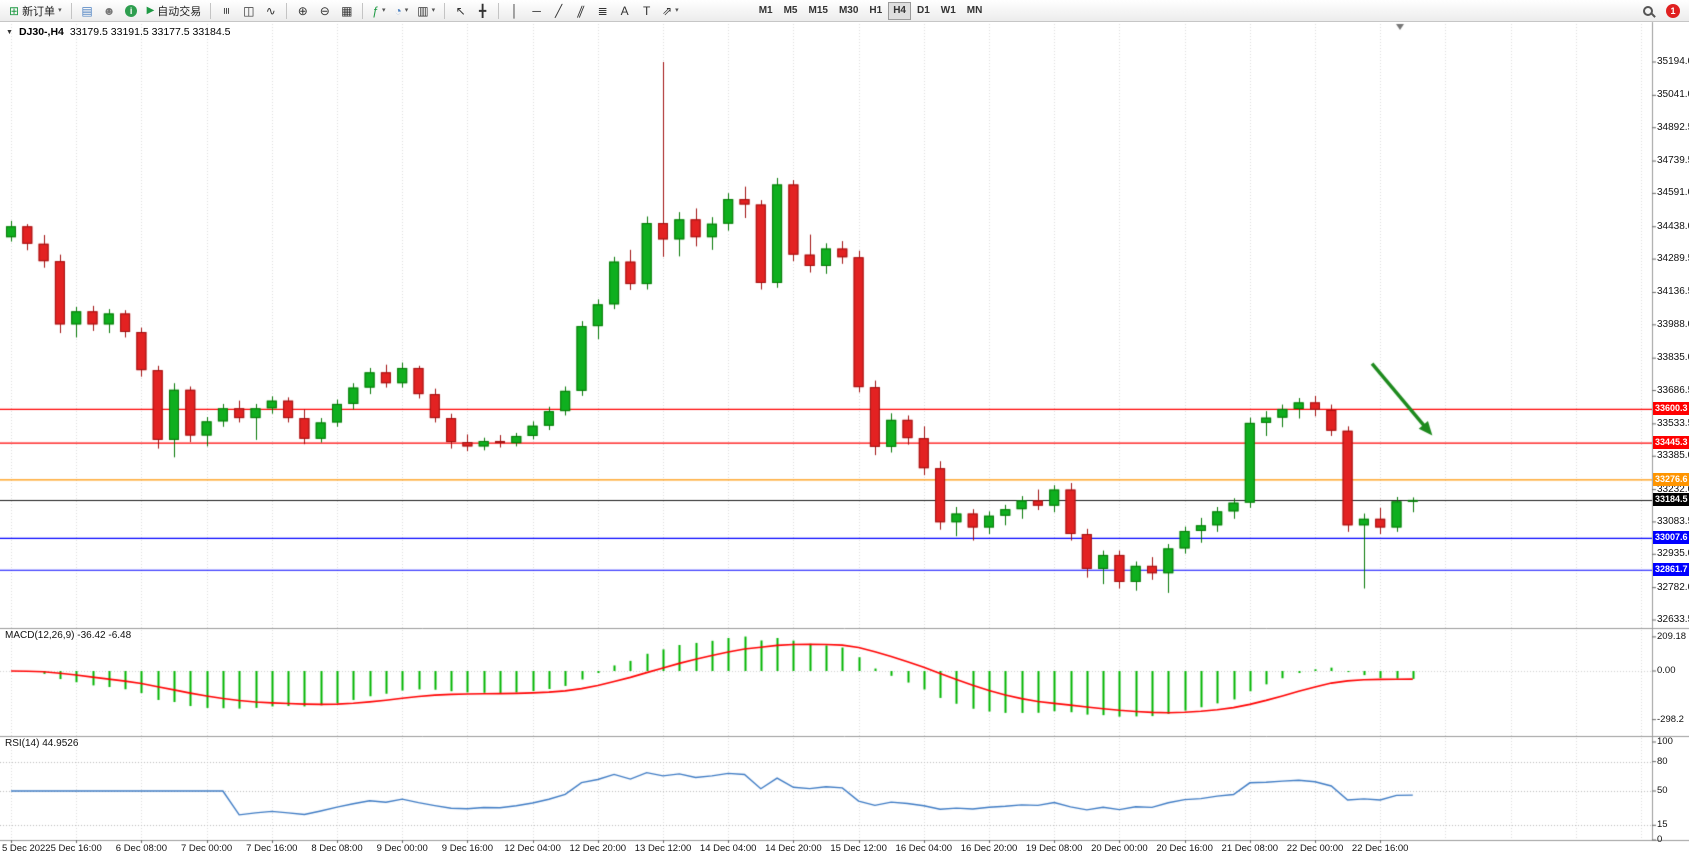 Image resolution: width=1689 pixels, height=859 pixels. I want to click on horizontal-line-button: ─, so click(536, 10).